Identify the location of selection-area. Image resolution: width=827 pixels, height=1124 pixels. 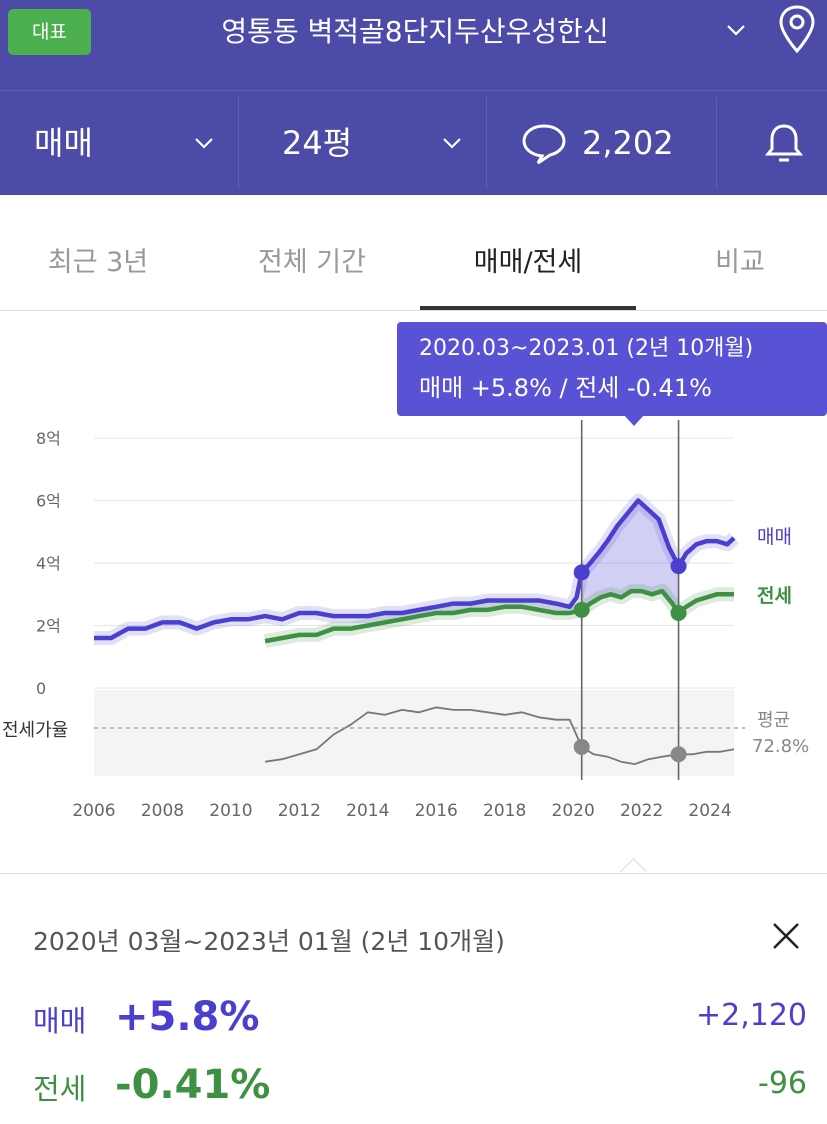
(630, 556).